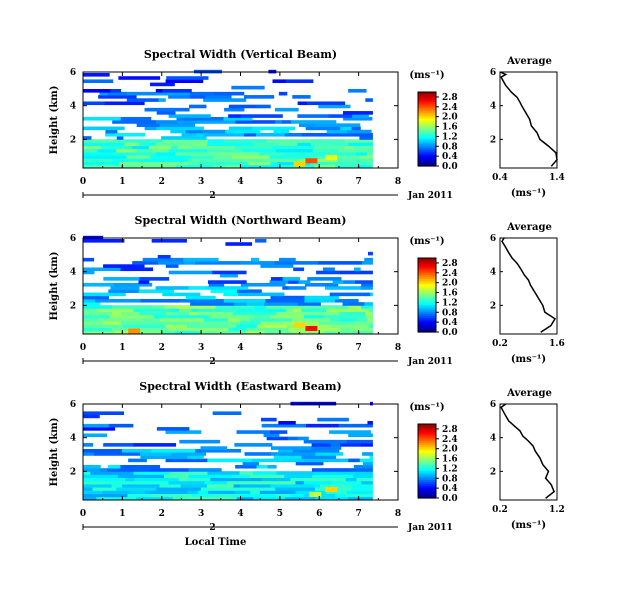  I want to click on y-tick-label: 6, so click(73, 239).